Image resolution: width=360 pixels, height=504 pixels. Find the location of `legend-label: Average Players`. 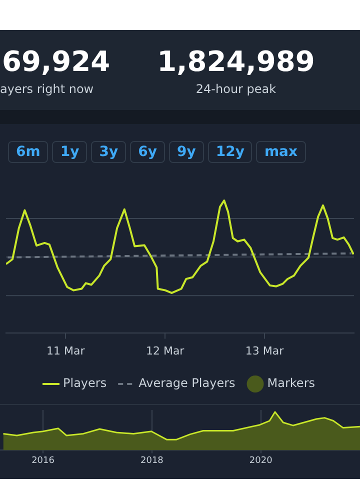

legend-label: Average Players is located at coordinates (187, 383).